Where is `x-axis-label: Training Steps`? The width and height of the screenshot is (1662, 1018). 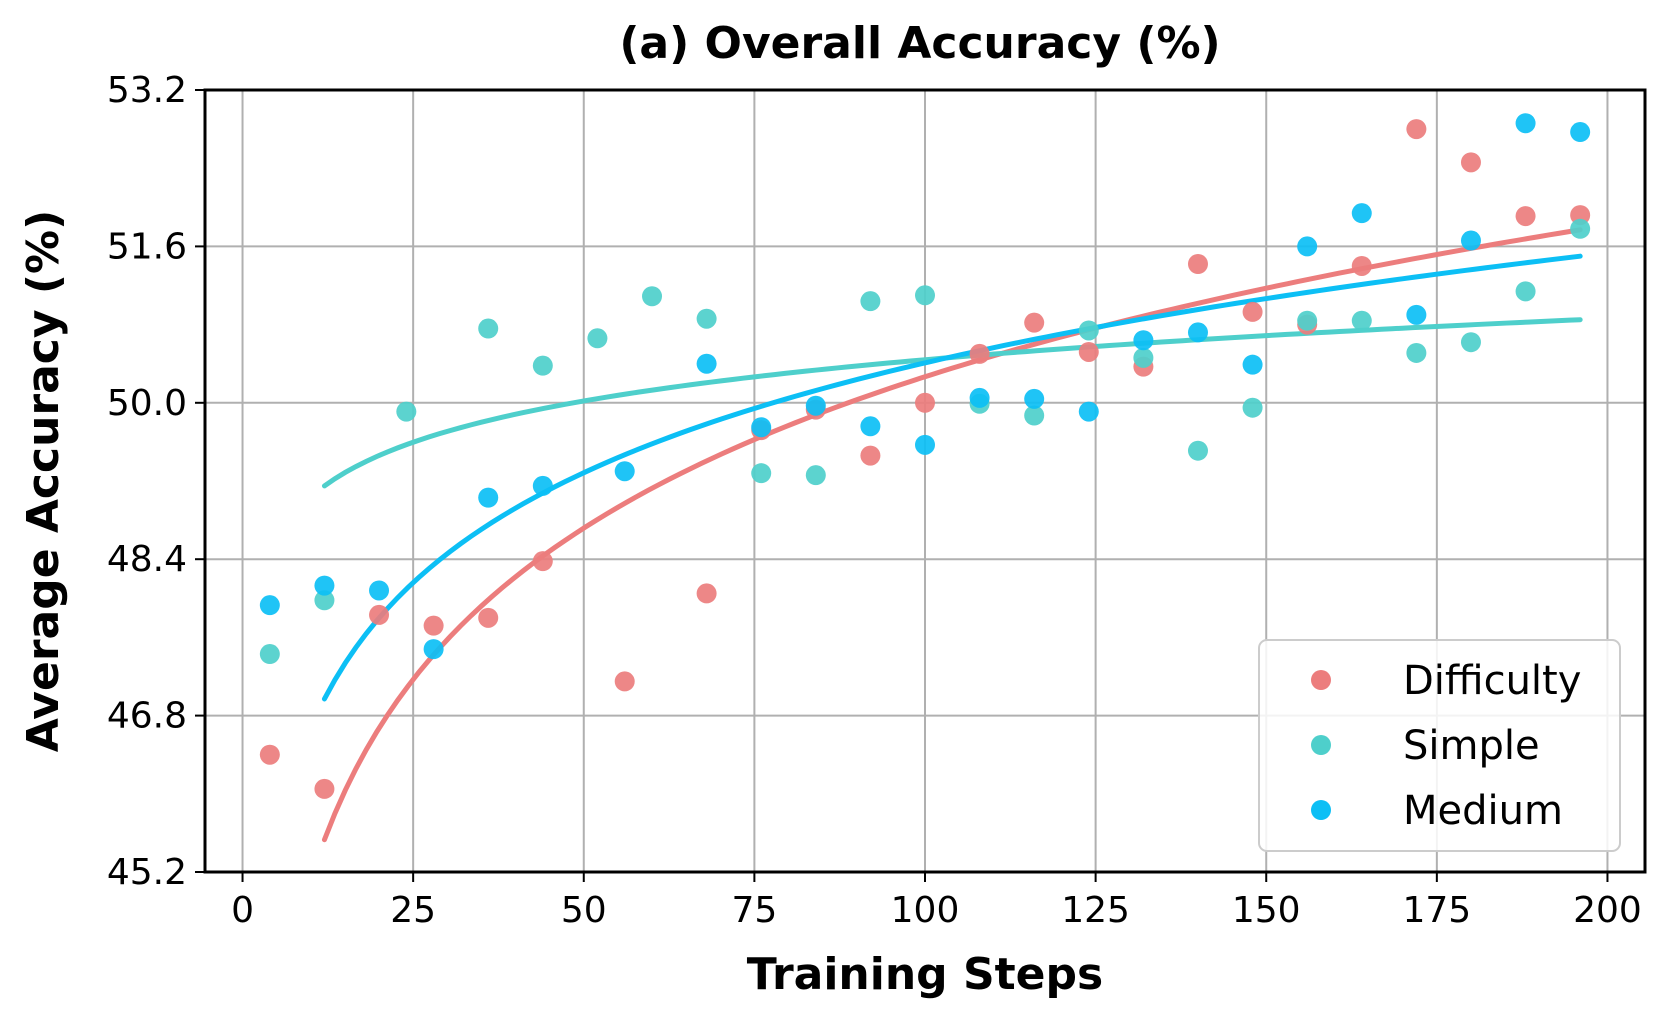 x-axis-label: Training Steps is located at coordinates (925, 974).